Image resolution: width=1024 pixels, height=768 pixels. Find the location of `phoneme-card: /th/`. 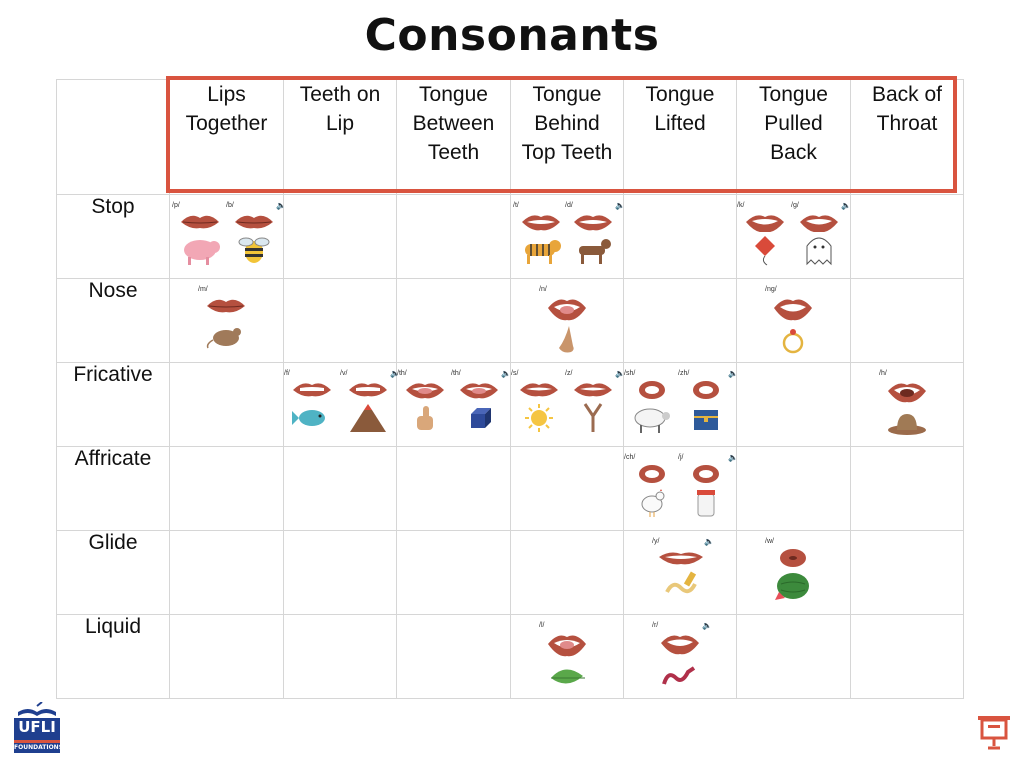

phoneme-card: /th/ is located at coordinates (422, 402).